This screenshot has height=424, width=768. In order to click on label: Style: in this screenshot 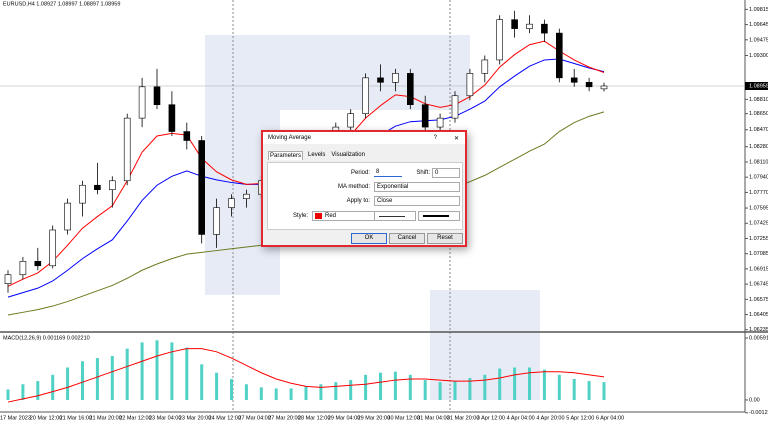, I will do `click(300, 216)`.